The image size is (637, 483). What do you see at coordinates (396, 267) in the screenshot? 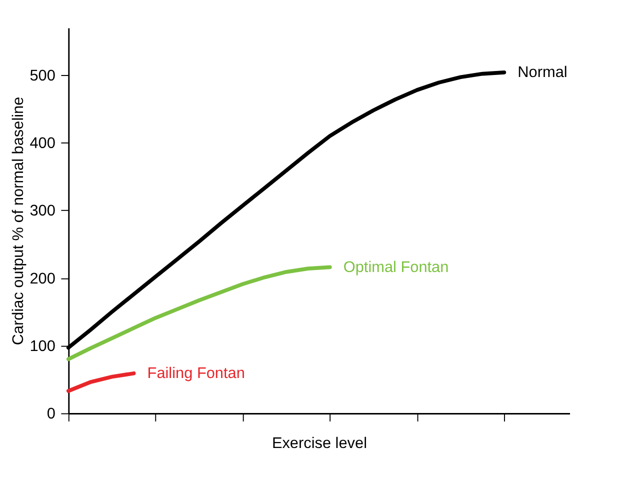
I see `series-label: Optimal Fontan` at bounding box center [396, 267].